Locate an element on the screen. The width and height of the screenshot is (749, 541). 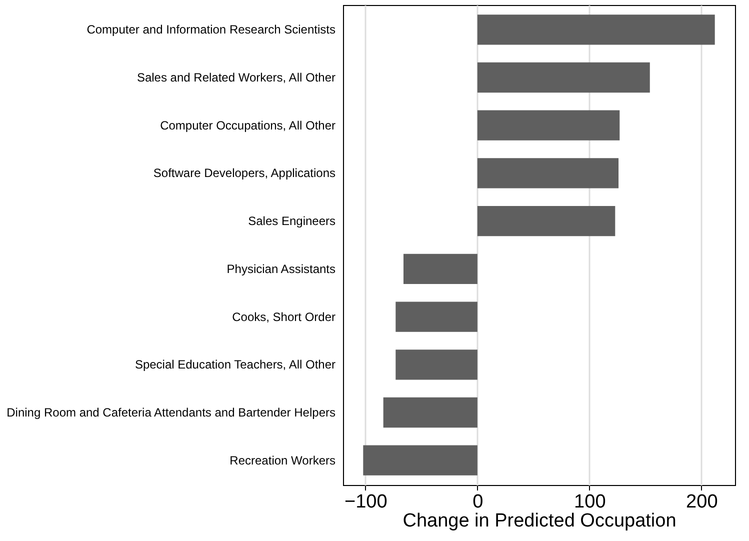
y-tick-label: Sales and Related Workers, All Other is located at coordinates (236, 77).